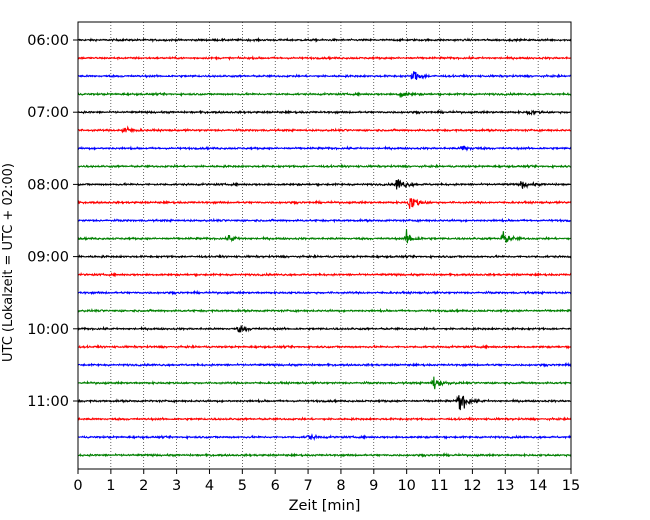  I want to click on x-tick-label: 10, so click(406, 486).